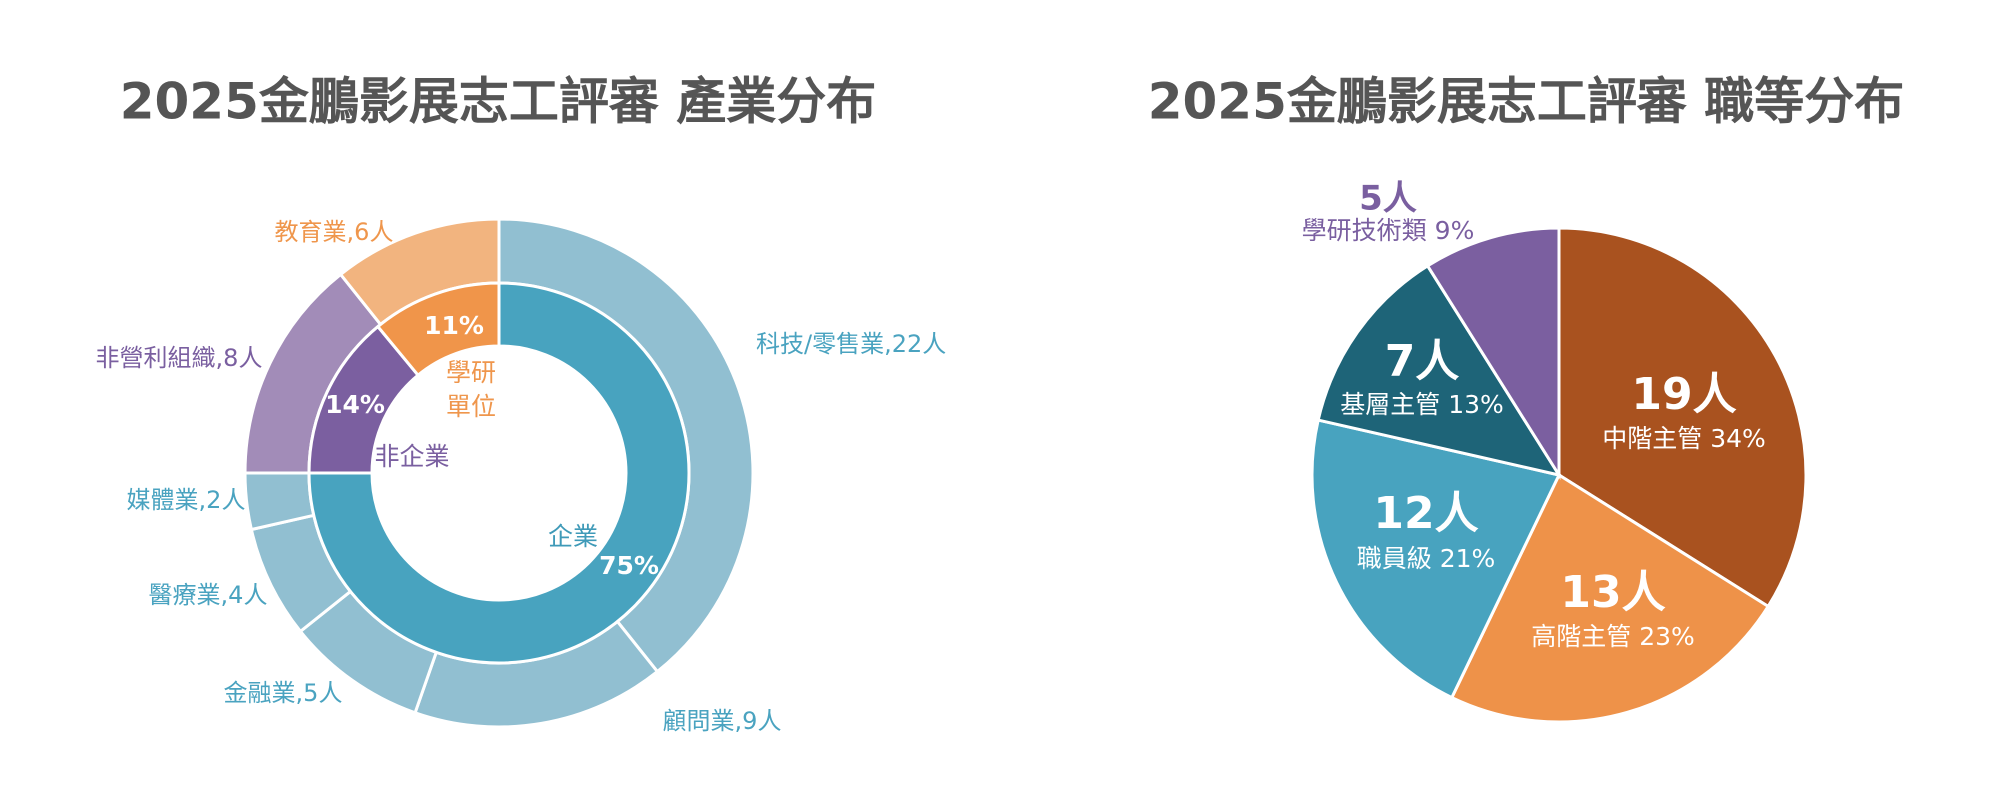 This screenshot has width=2000, height=797. I want to click on percent-label: 13%, so click(1476, 404).